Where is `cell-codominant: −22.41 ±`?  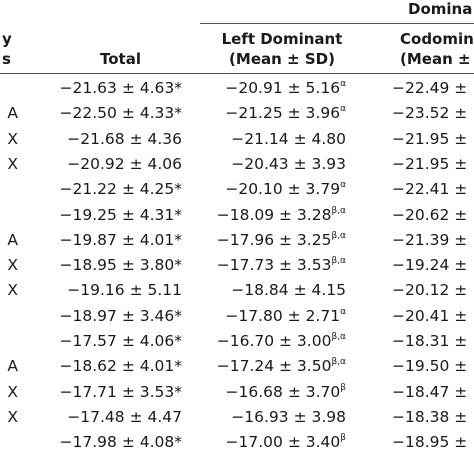 cell-codominant: −22.41 ± is located at coordinates (430, 189).